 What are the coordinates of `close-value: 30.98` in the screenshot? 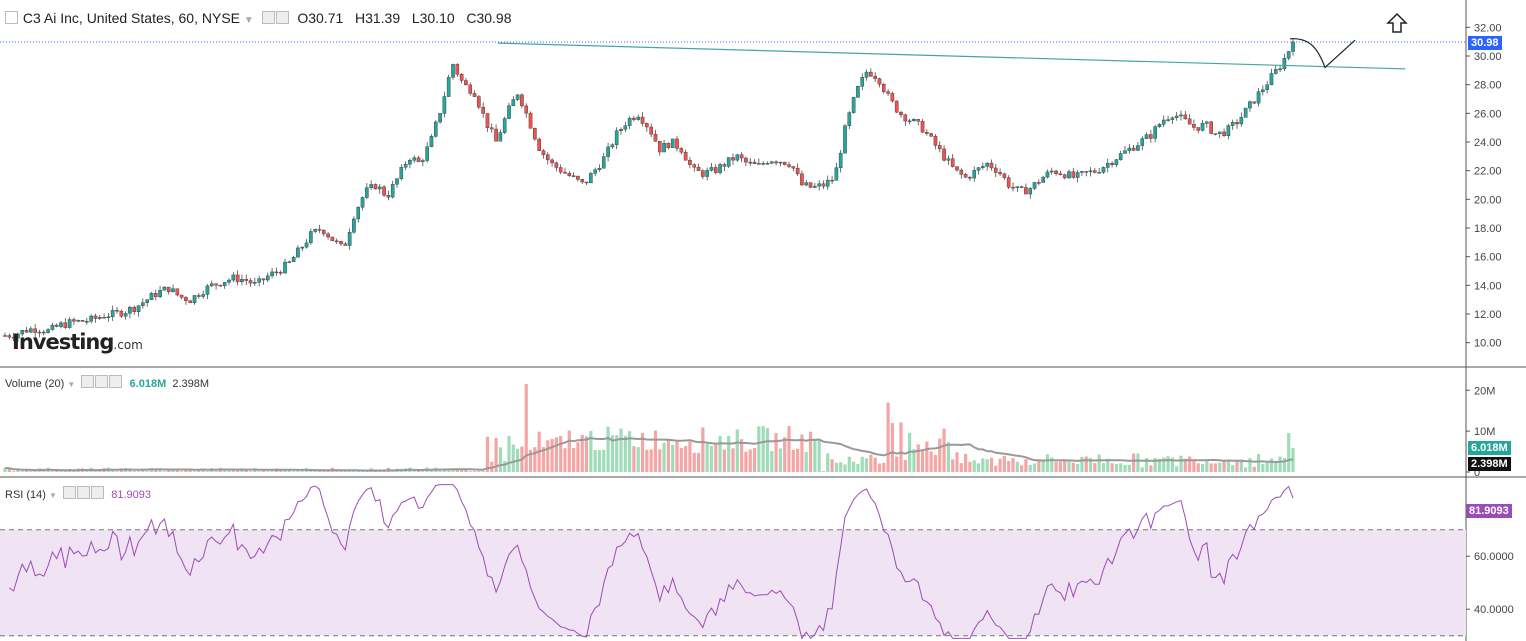 It's located at (494, 18).